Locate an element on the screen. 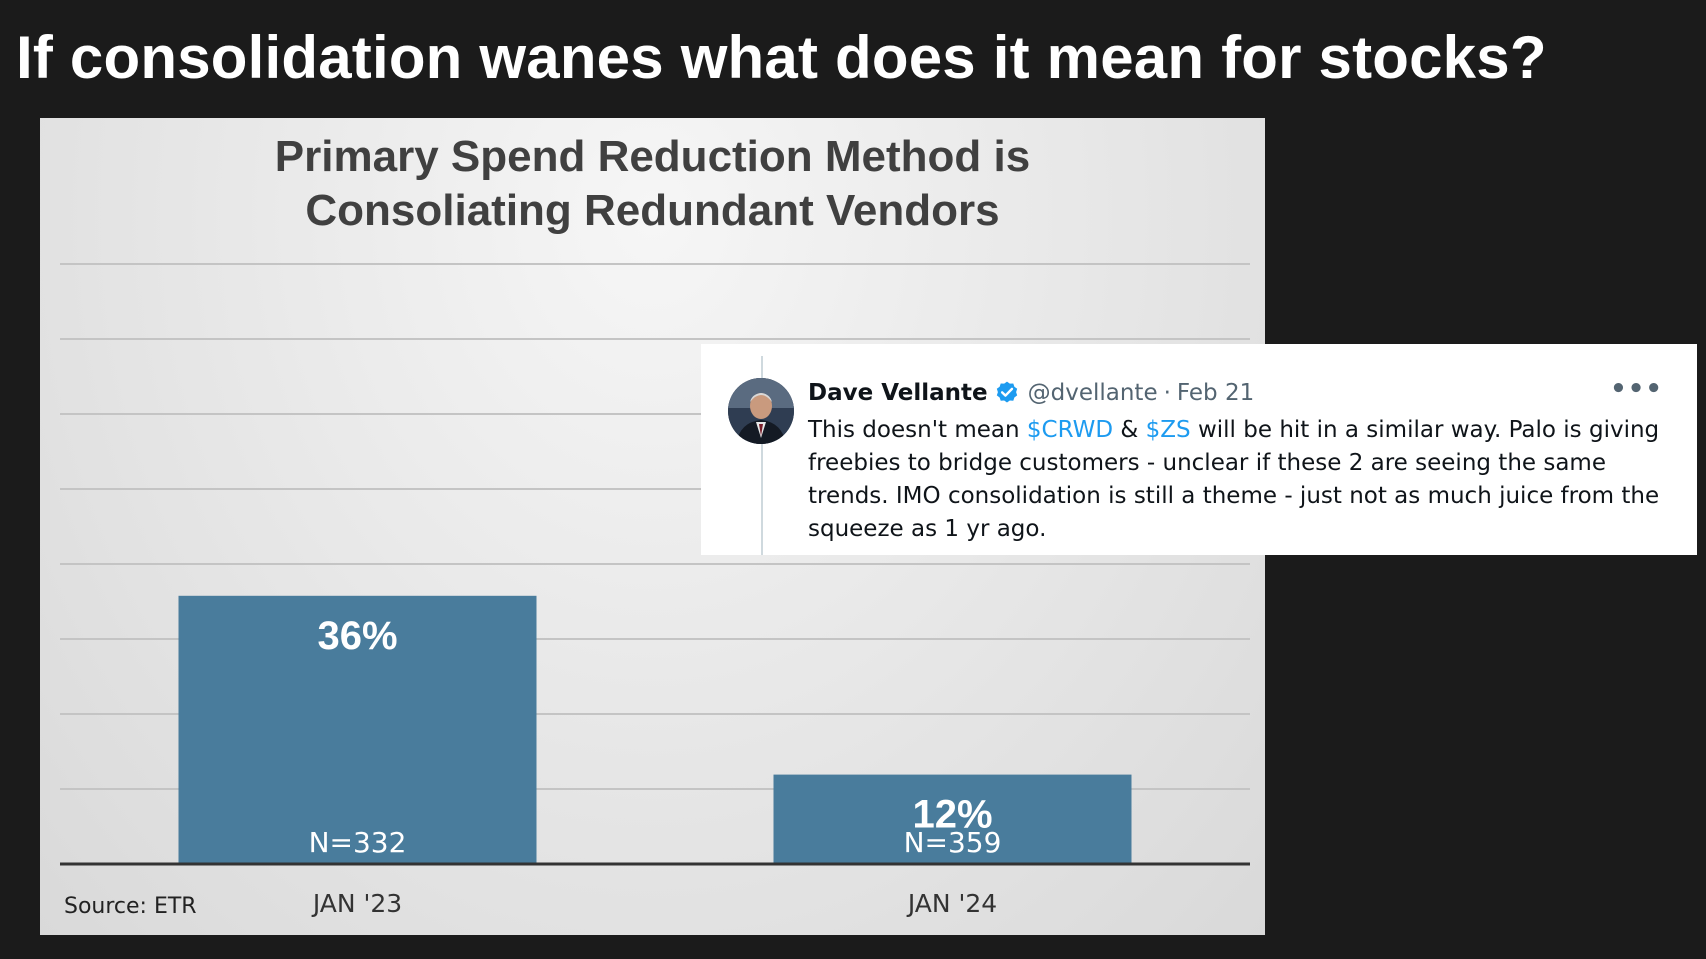 This screenshot has width=1706, height=959. avatar is located at coordinates (761, 411).